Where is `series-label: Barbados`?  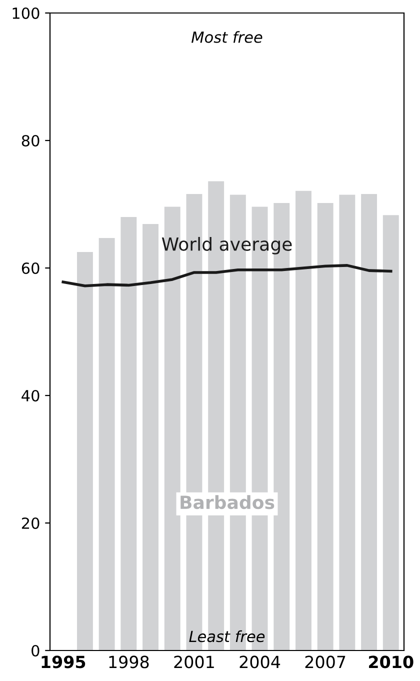 series-label: Barbados is located at coordinates (227, 502).